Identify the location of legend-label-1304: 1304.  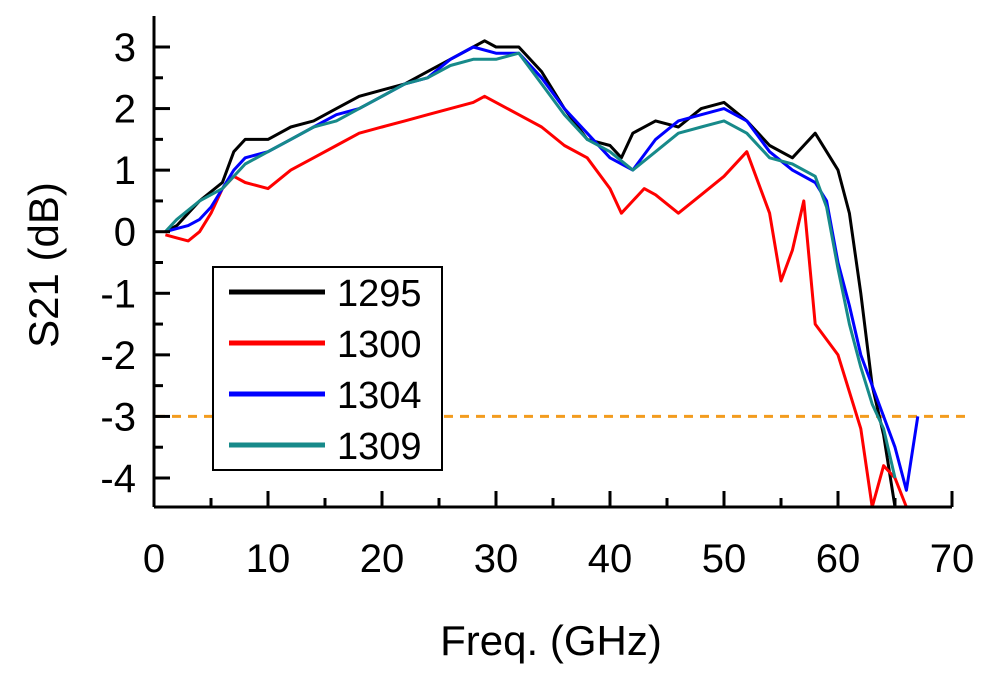
(379, 396).